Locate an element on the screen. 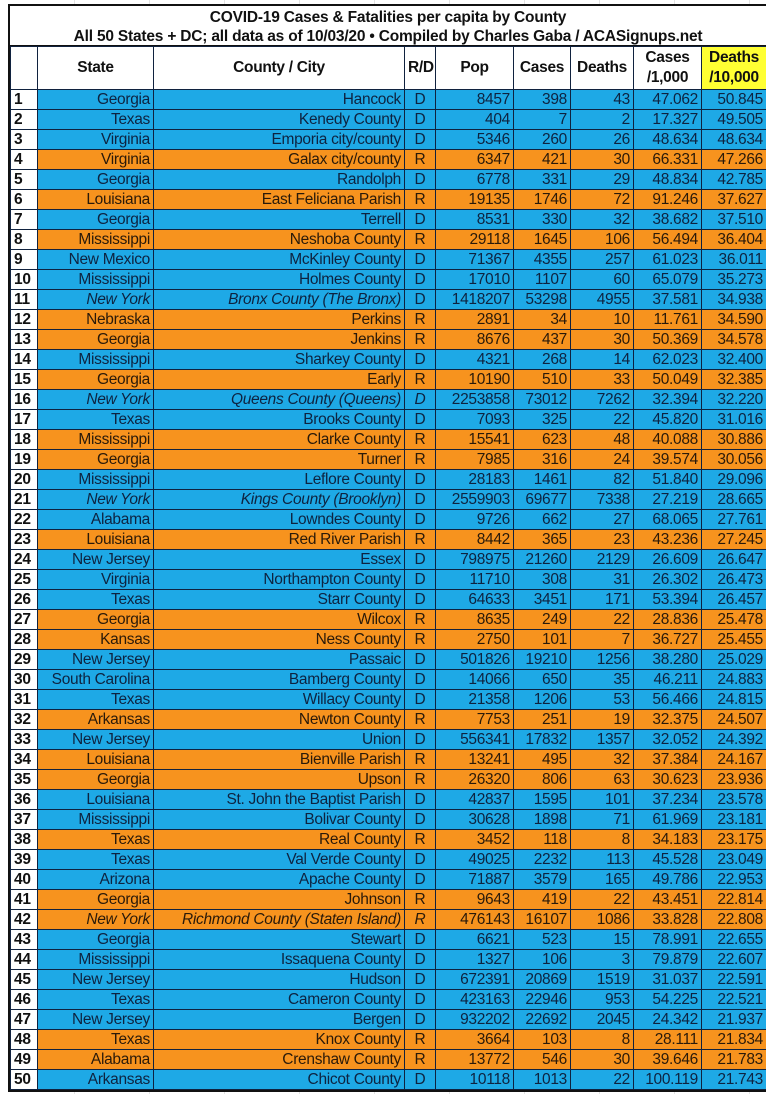  county-cell: St. John the Baptist Parish is located at coordinates (279, 799).